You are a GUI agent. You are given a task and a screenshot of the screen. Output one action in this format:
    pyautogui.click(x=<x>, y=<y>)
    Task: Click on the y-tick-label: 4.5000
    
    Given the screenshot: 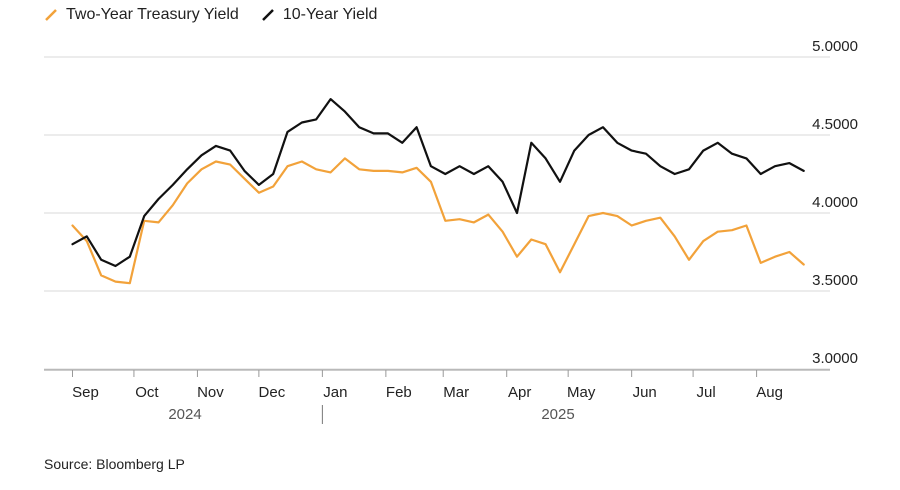 What is the action you would take?
    pyautogui.click(x=835, y=124)
    